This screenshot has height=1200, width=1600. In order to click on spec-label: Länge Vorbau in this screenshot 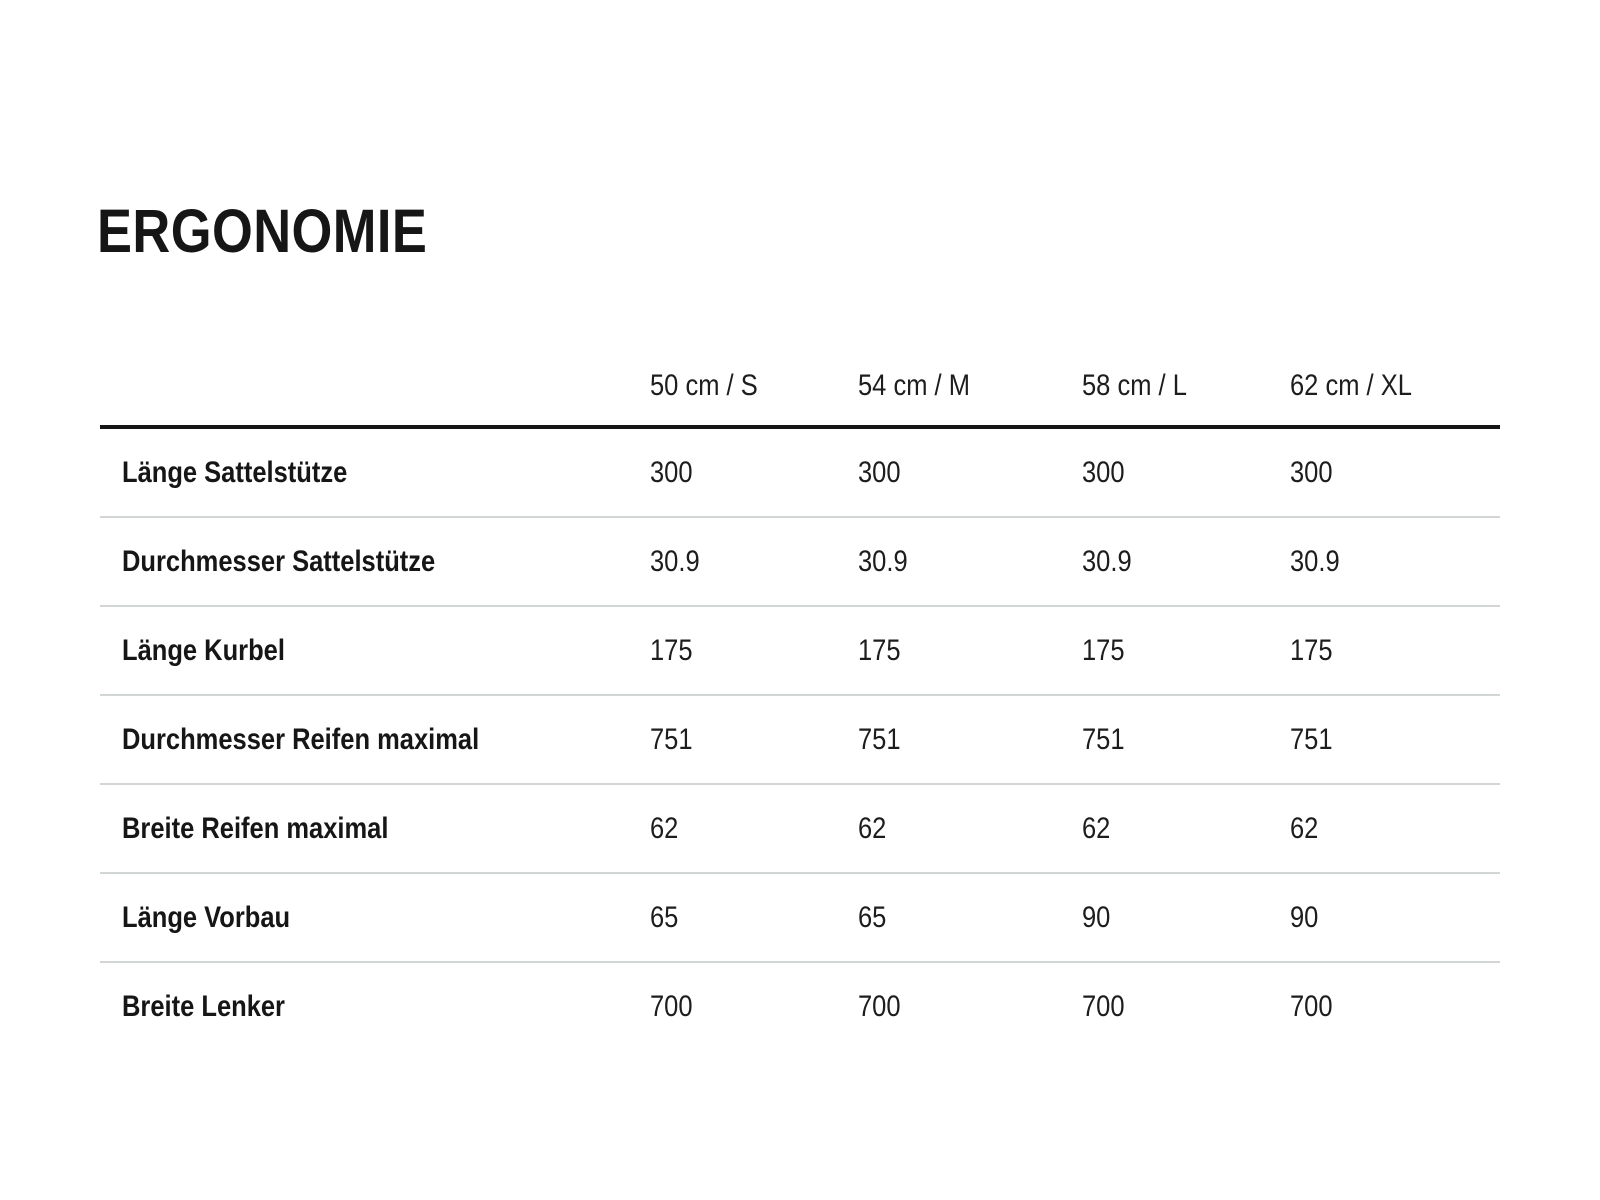, I will do `click(375, 917)`.